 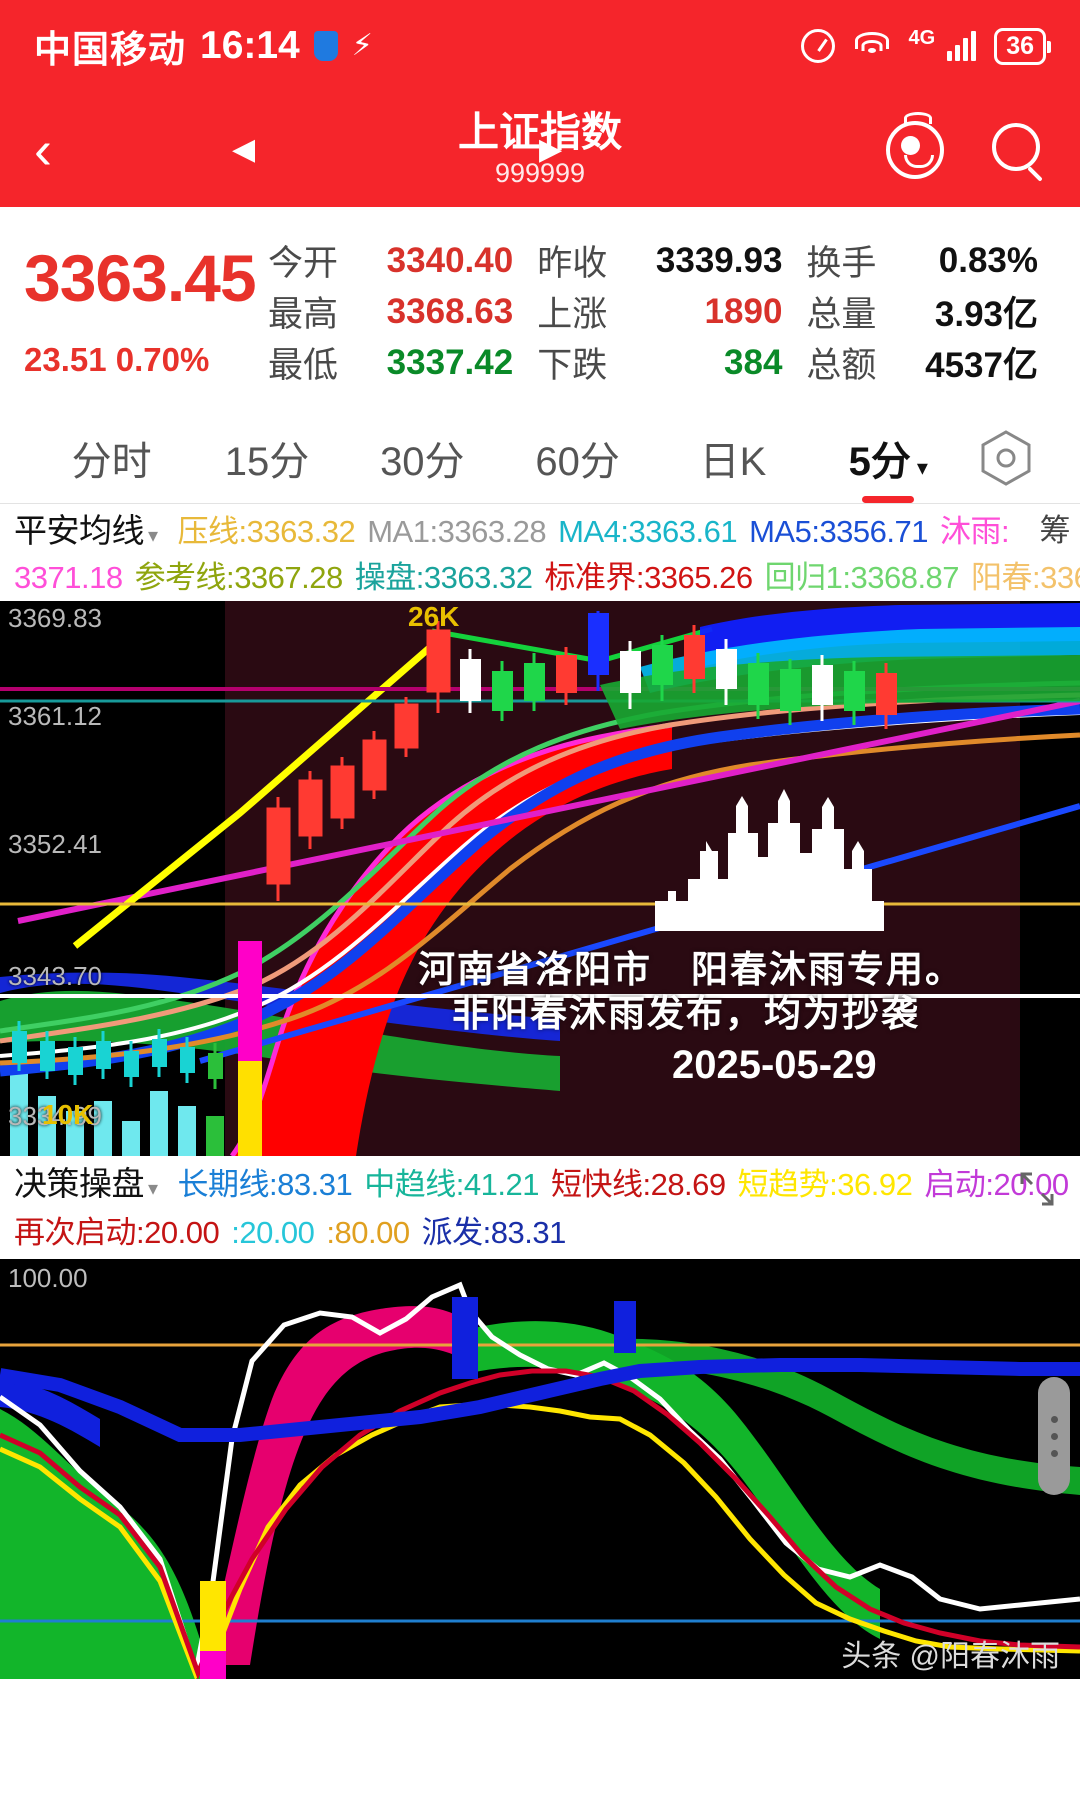 What do you see at coordinates (368, 1232) in the screenshot?
I see `legend-item: :80.00` at bounding box center [368, 1232].